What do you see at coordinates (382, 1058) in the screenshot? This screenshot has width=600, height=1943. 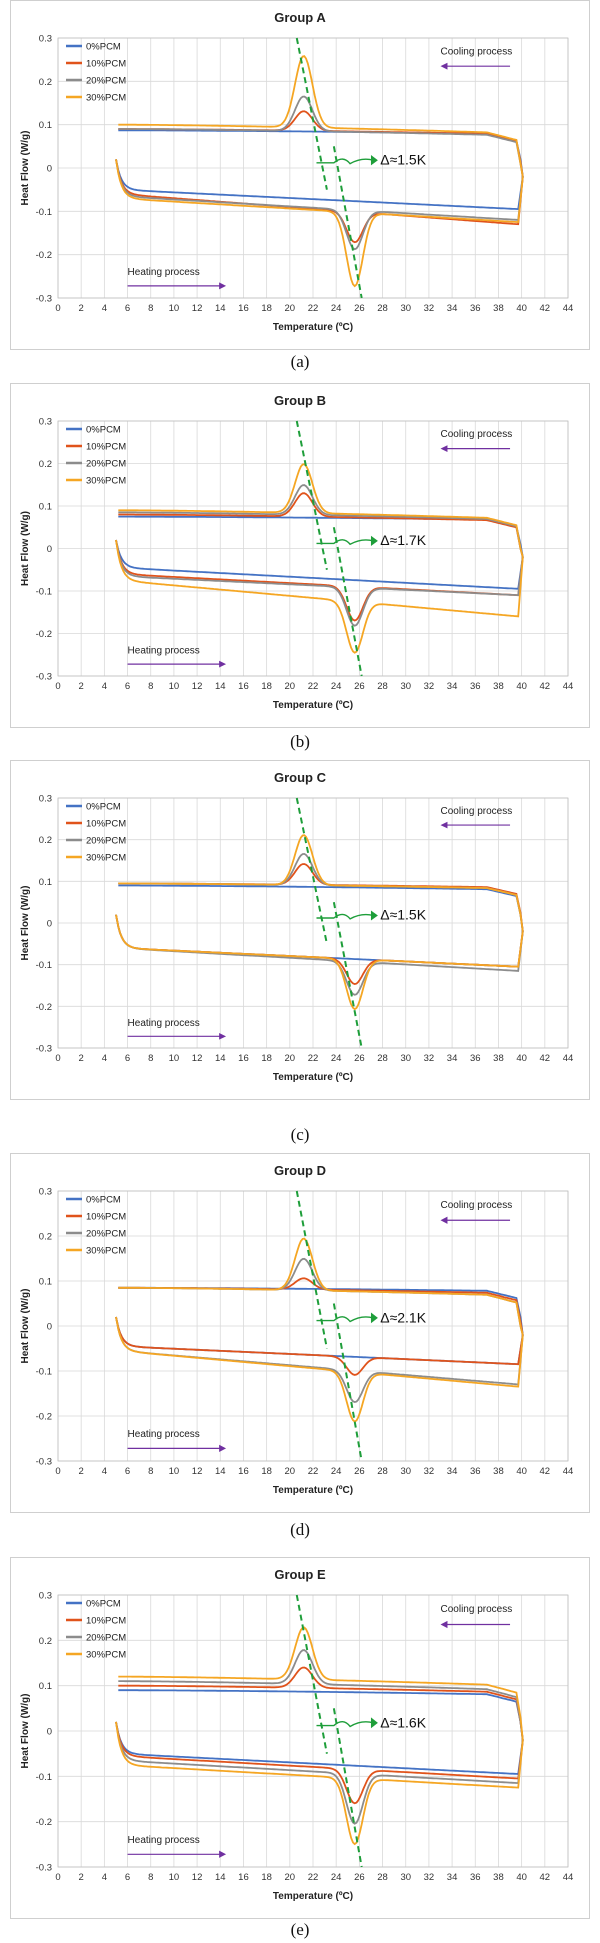 I see `x-tick-label: 28` at bounding box center [382, 1058].